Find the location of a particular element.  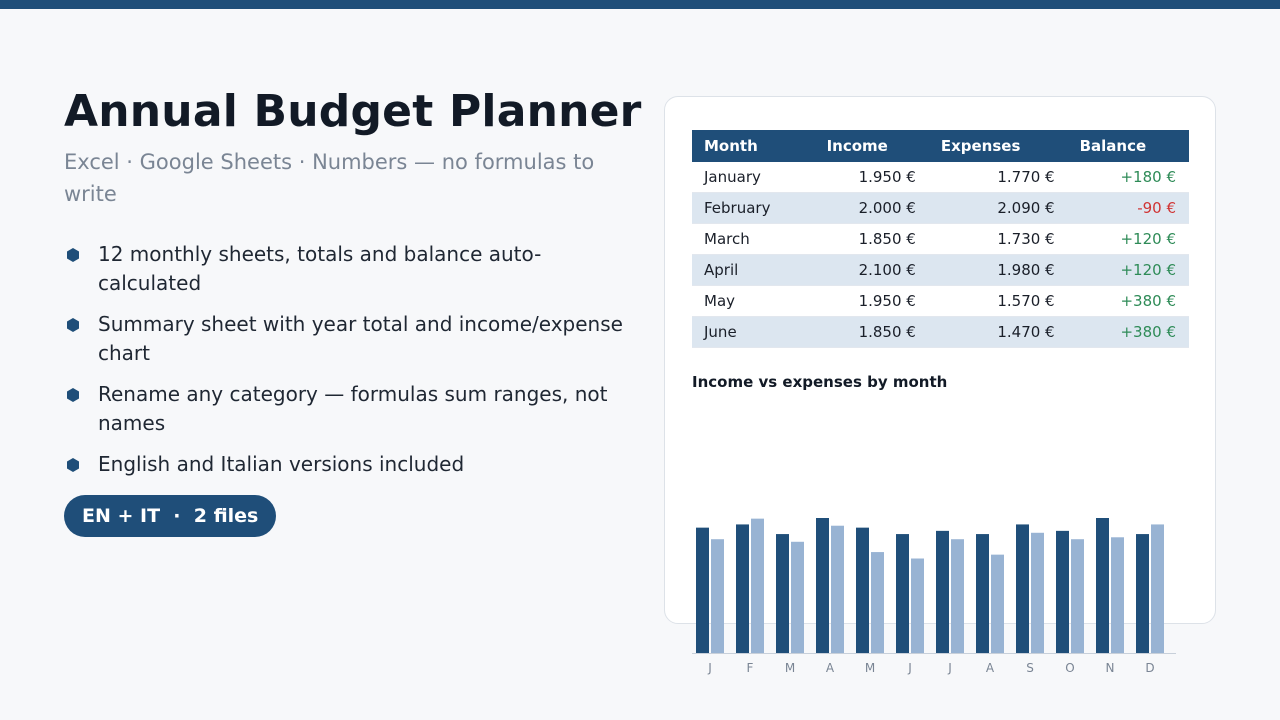

table-row: January 1.950 € 1.770 € +180 € is located at coordinates (940, 177).